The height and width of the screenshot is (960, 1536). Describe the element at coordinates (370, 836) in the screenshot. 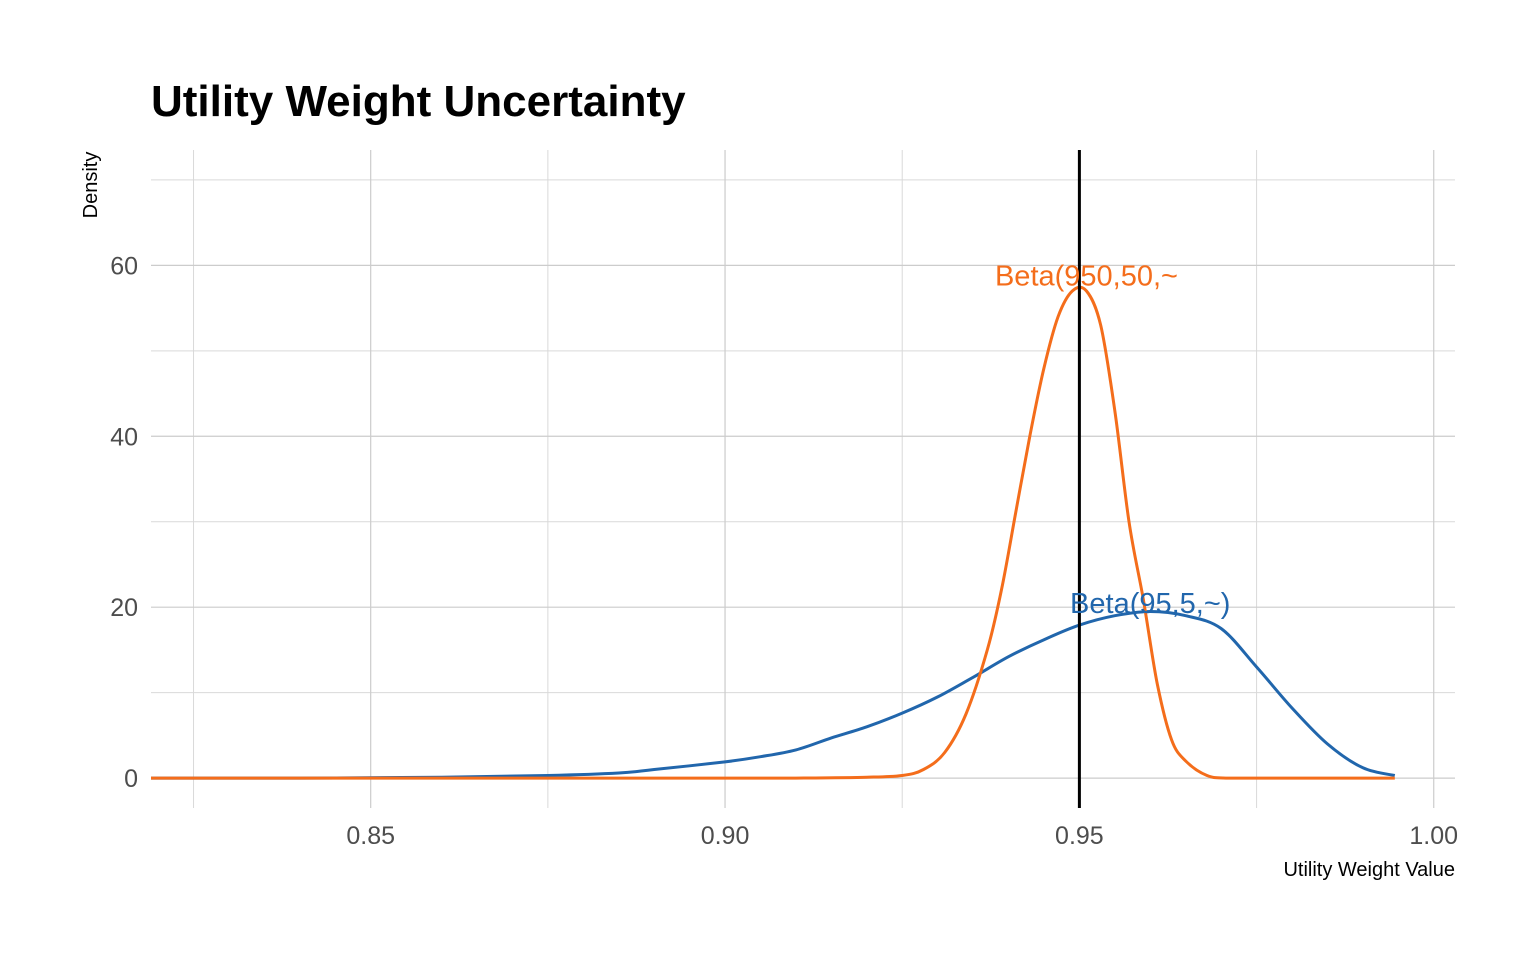

I see `x-tick-label: 0.85` at that location.